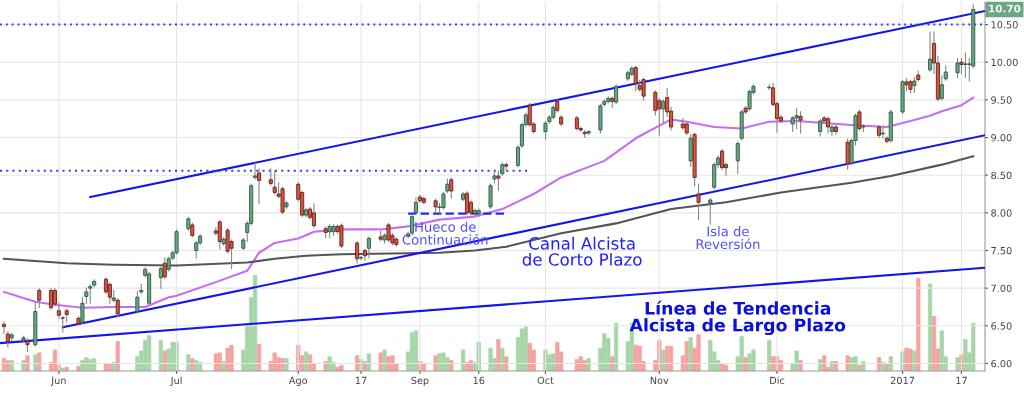 The width and height of the screenshot is (1024, 393). I want to click on x-tick-label: Sep, so click(420, 381).